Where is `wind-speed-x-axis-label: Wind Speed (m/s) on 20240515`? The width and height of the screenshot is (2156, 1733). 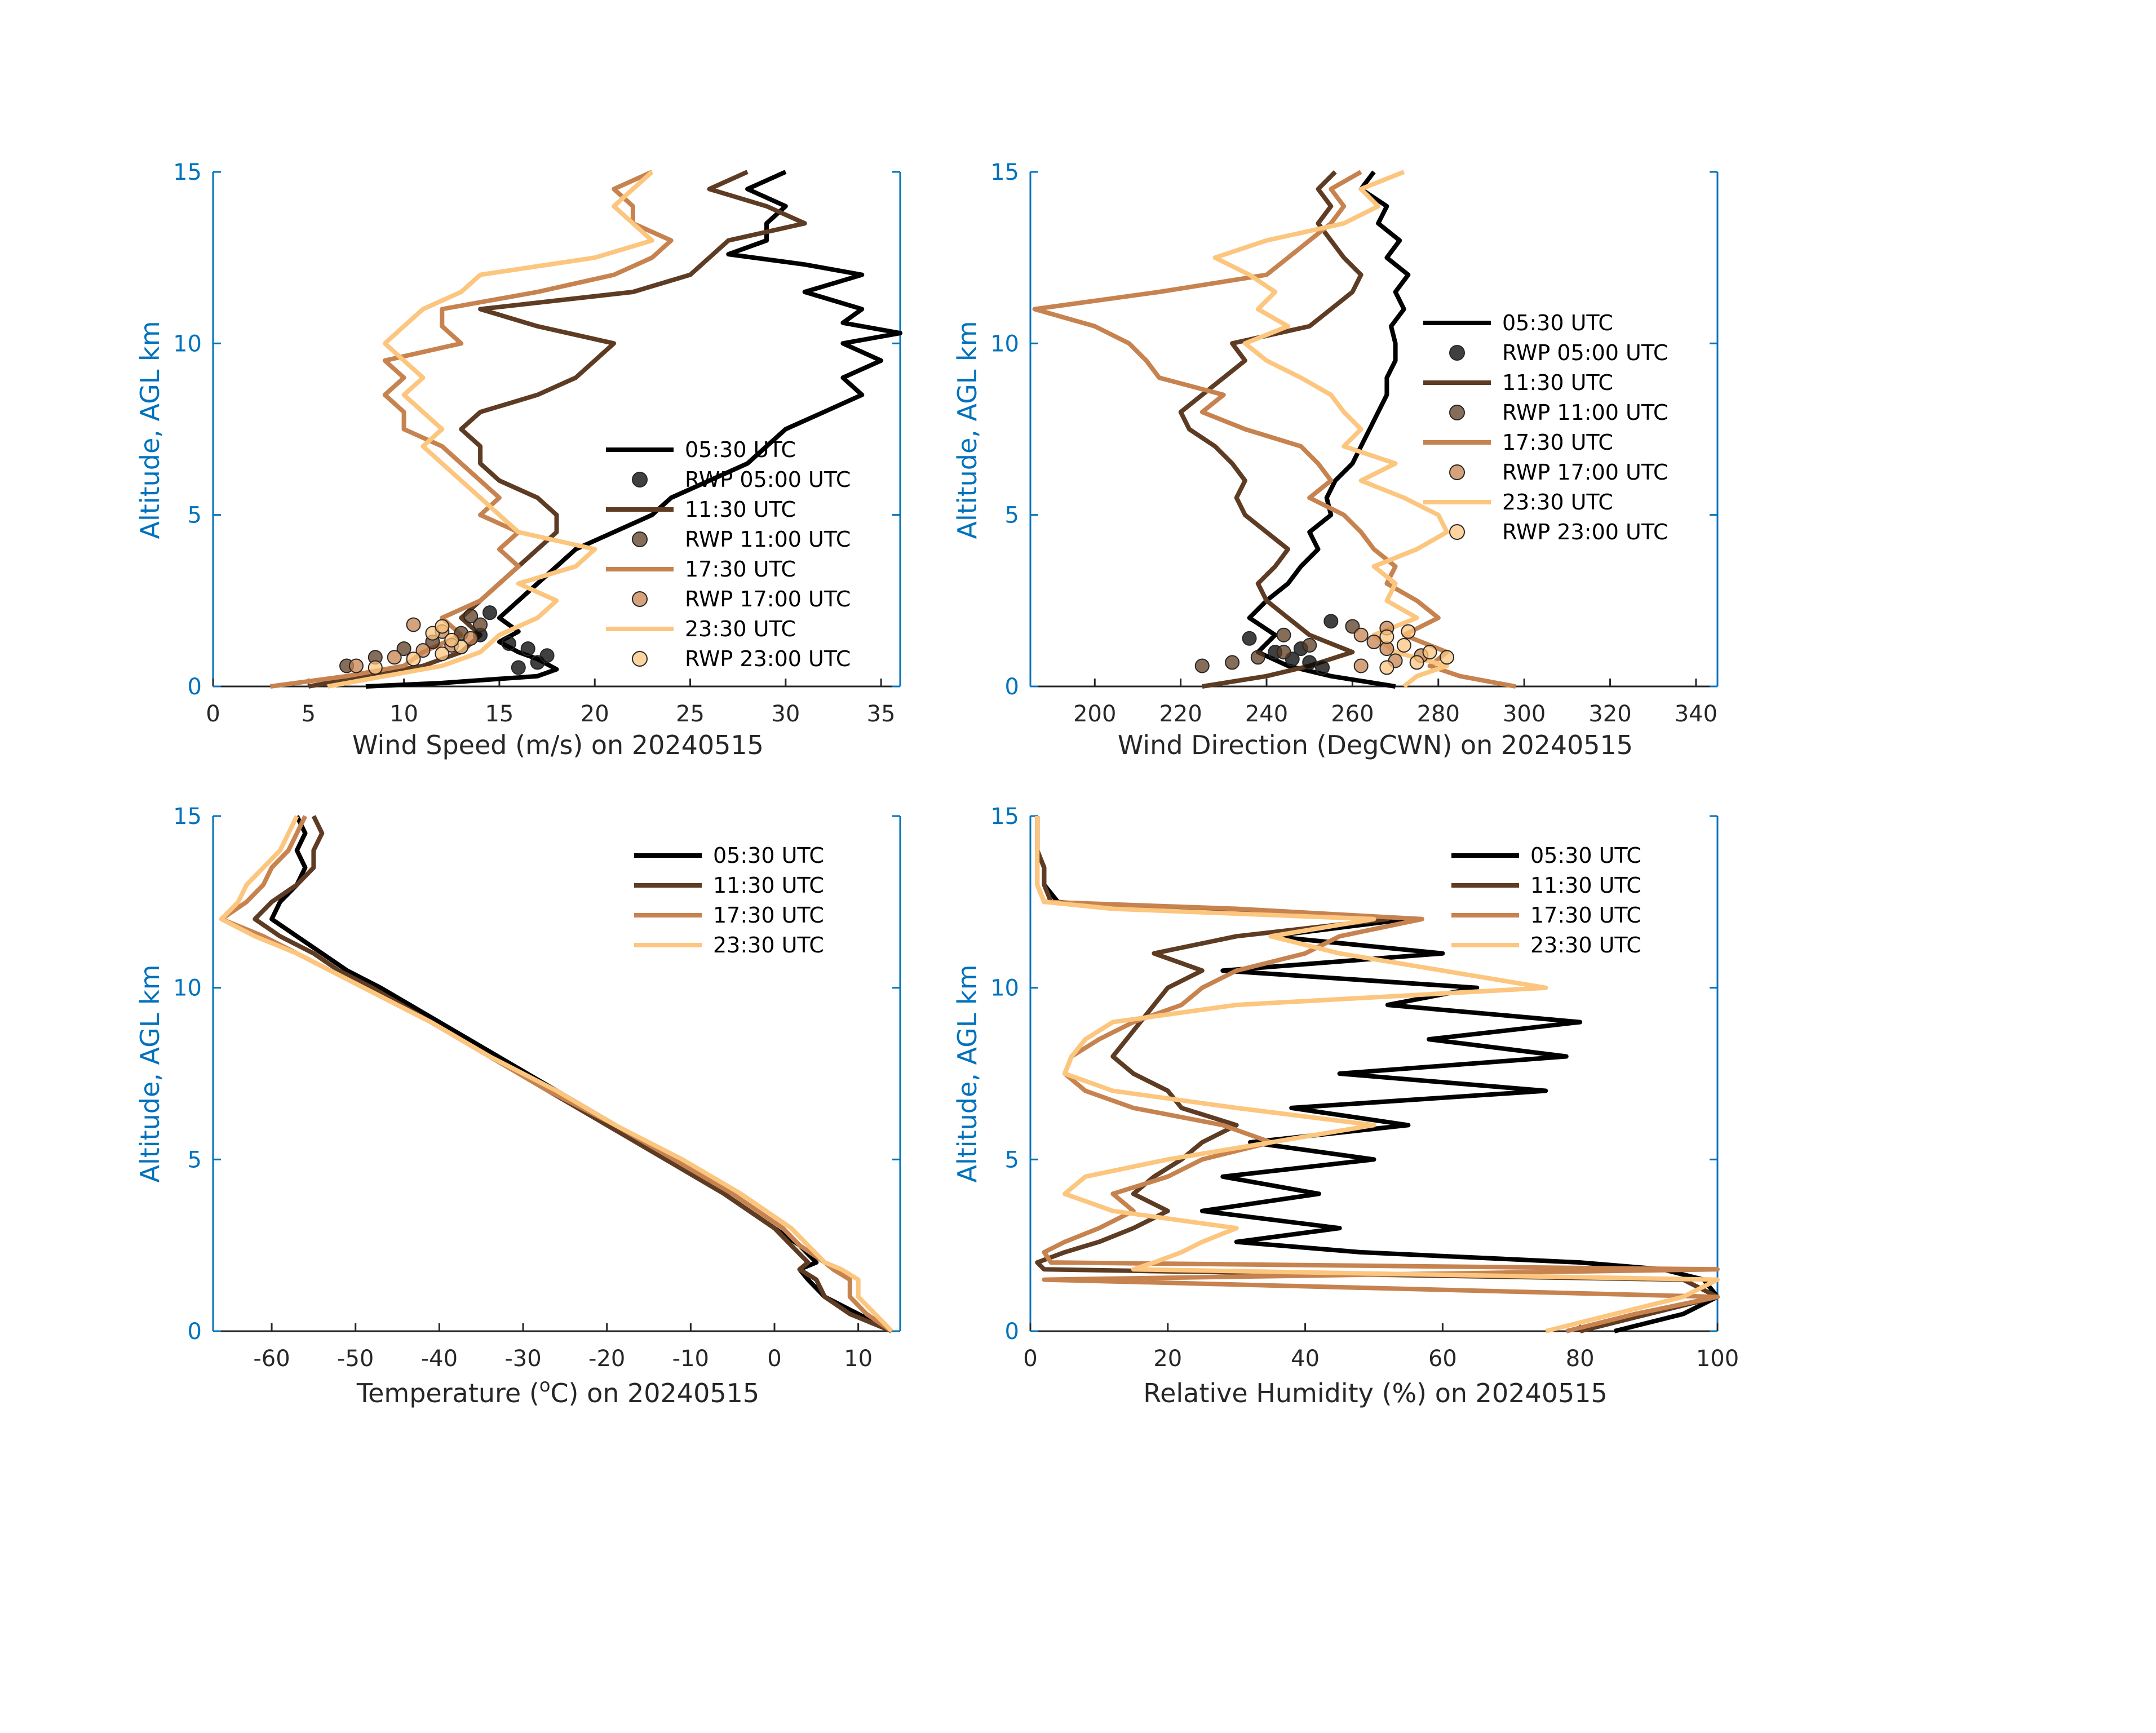
wind-speed-x-axis-label: Wind Speed (m/s) on 20240515 is located at coordinates (558, 745).